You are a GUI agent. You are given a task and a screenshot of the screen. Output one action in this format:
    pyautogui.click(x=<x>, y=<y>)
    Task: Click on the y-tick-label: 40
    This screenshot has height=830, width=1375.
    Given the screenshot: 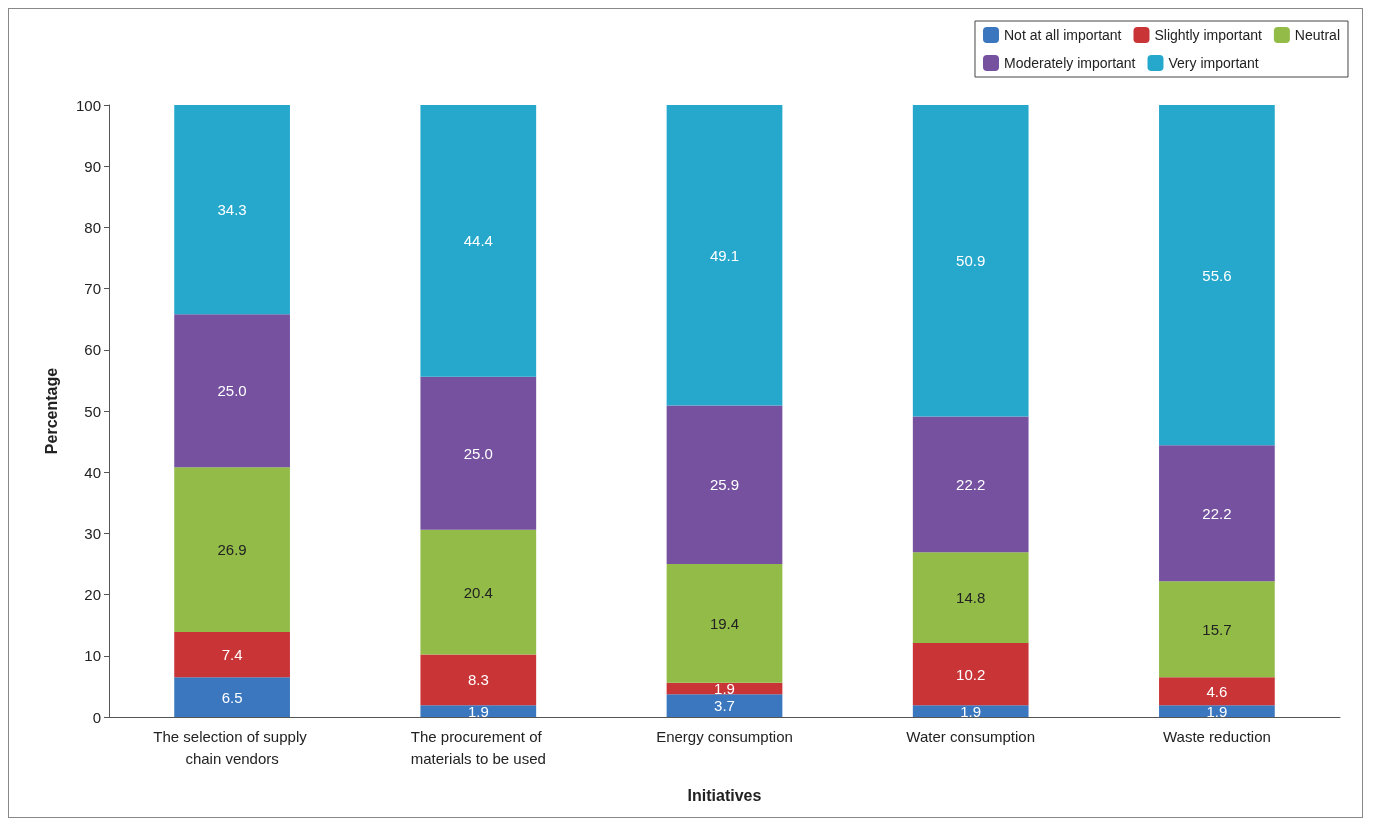 What is the action you would take?
    pyautogui.click(x=92, y=472)
    